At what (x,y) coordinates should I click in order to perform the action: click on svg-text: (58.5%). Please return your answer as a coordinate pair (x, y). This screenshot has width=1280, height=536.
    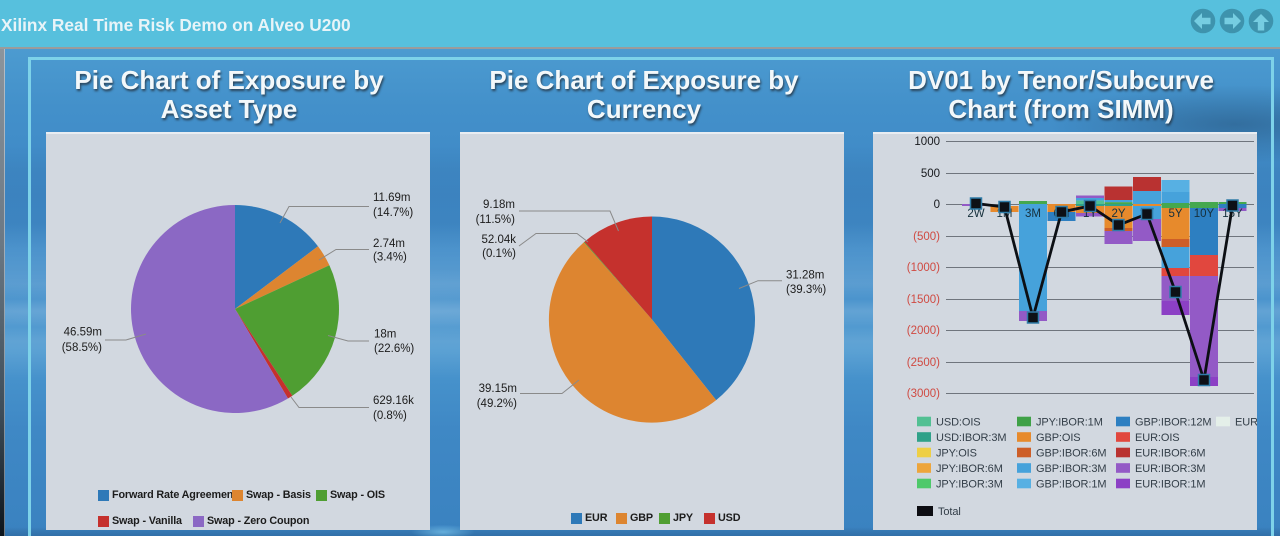
    Looking at the image, I should click on (82, 348).